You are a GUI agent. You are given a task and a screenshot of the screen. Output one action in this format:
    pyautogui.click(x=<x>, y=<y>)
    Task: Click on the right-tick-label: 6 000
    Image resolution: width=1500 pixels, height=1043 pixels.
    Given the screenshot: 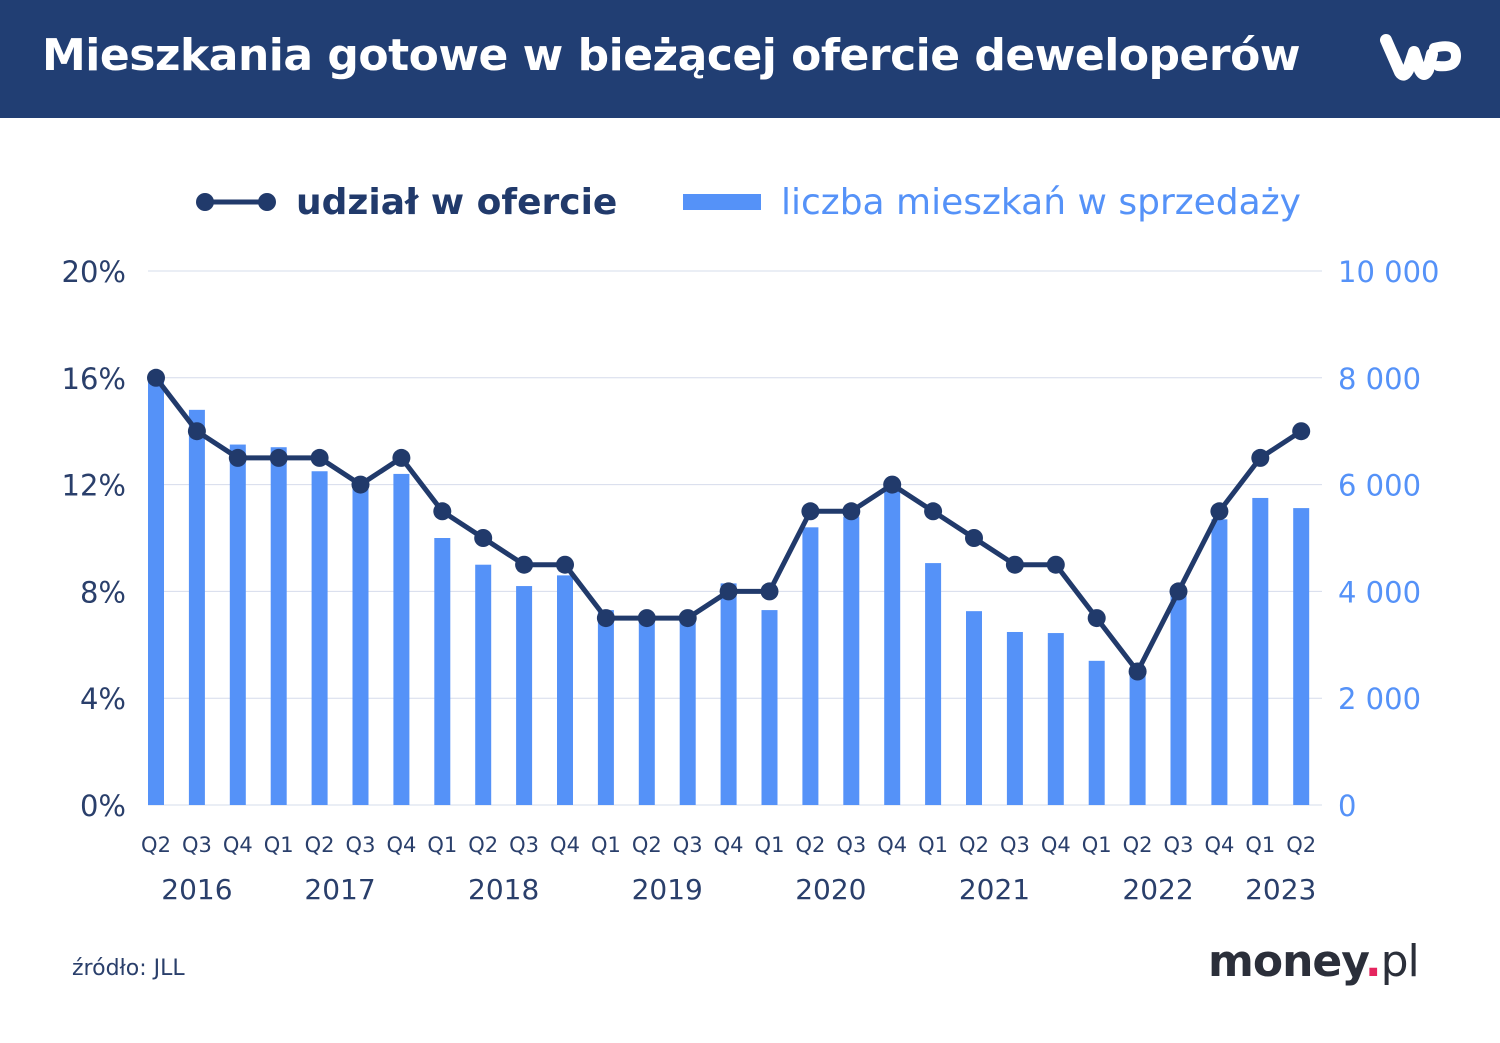 What is the action you would take?
    pyautogui.click(x=1379, y=486)
    